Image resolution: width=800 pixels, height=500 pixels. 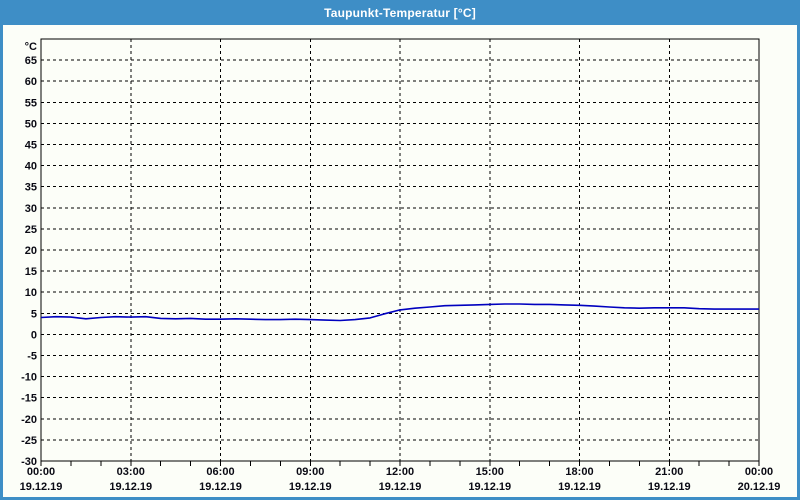 I want to click on y-tick-label: 25, so click(x=31, y=230).